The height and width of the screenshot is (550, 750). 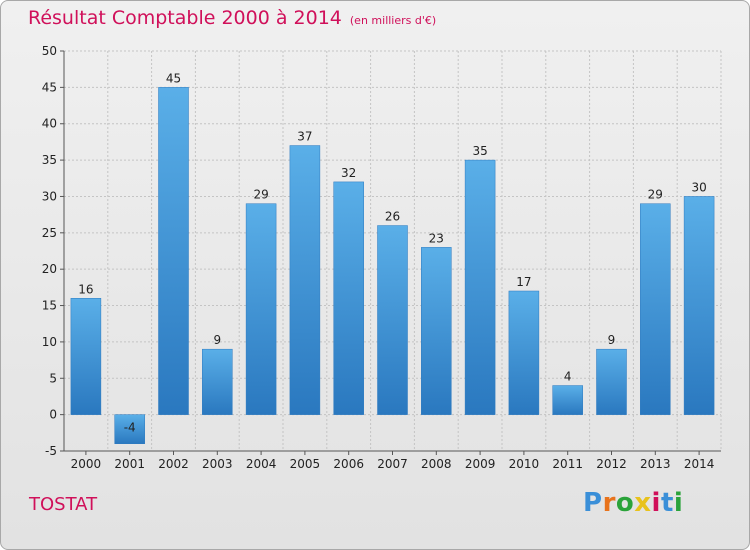 What do you see at coordinates (643, 503) in the screenshot?
I see `logo-letter: x` at bounding box center [643, 503].